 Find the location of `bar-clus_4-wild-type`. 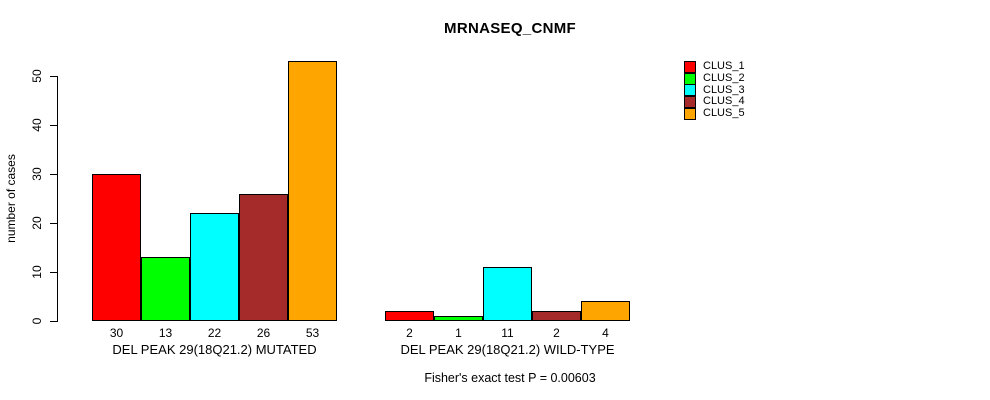

bar-clus_4-wild-type is located at coordinates (556, 316).